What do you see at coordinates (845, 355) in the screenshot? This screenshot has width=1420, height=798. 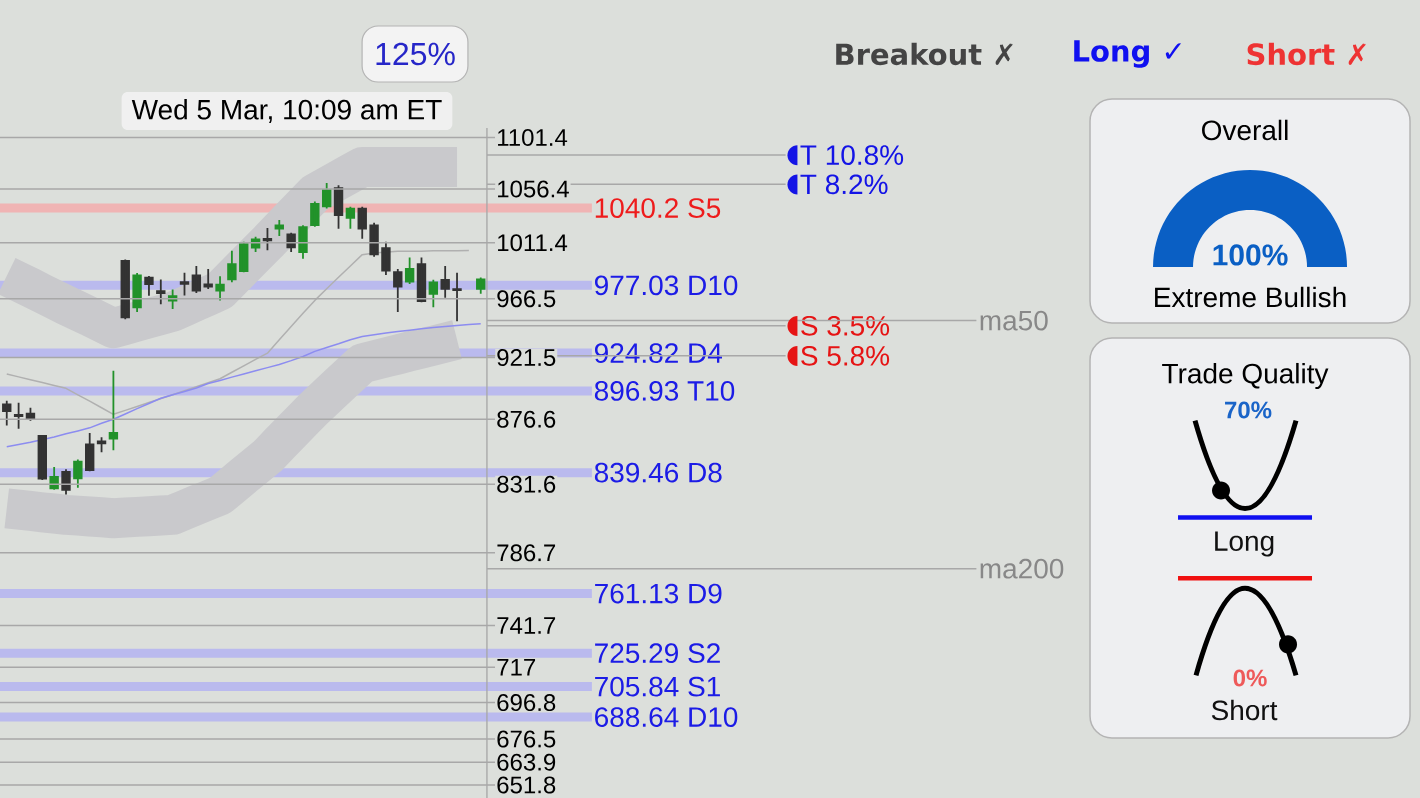 I see `ref-line-label: S 5.8%` at bounding box center [845, 355].